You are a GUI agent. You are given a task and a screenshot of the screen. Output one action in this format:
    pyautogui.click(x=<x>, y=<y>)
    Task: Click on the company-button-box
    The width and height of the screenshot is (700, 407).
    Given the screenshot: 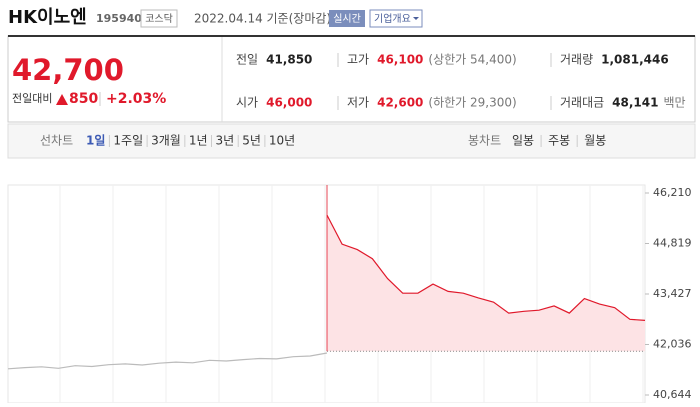 What is the action you would take?
    pyautogui.click(x=396, y=18)
    